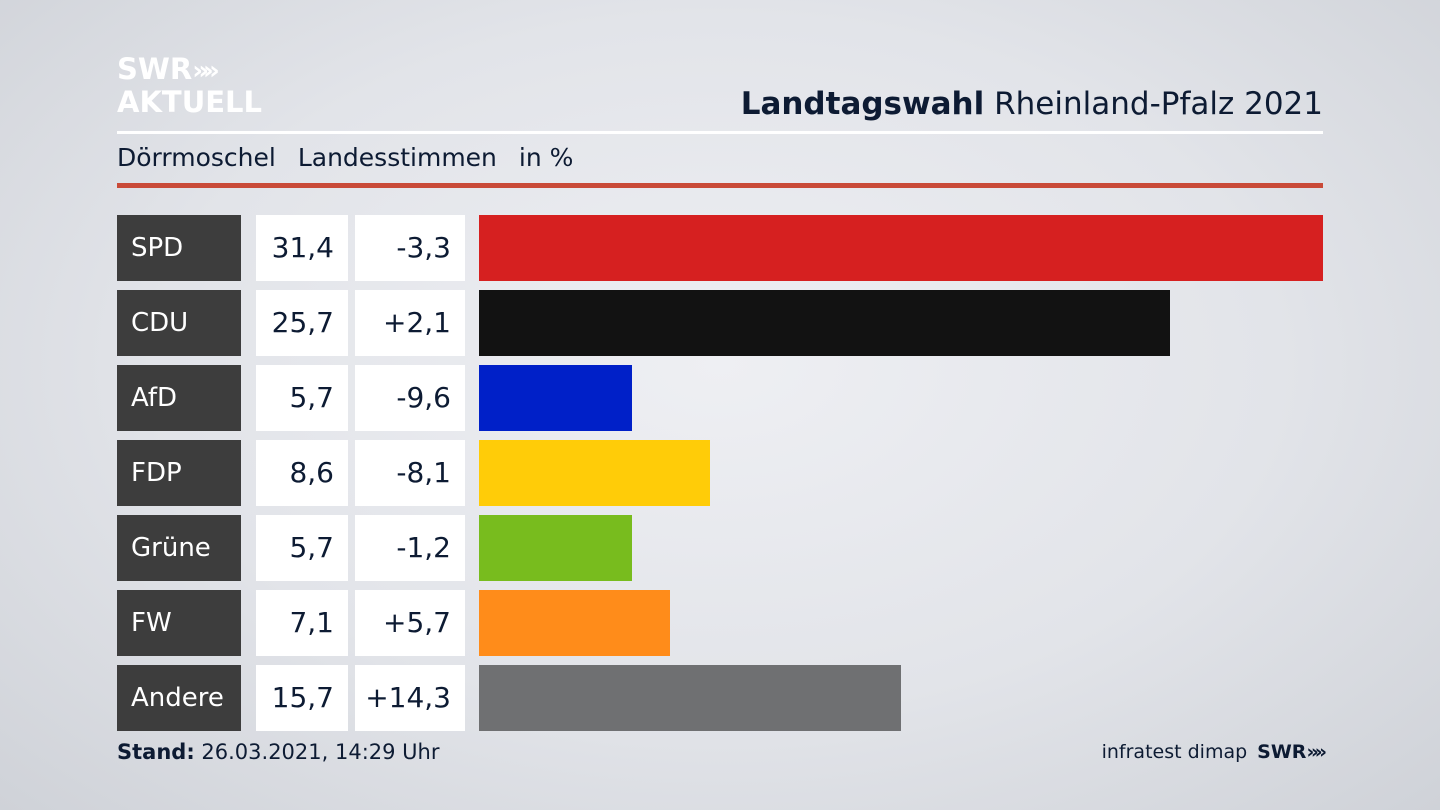  What do you see at coordinates (720, 185) in the screenshot?
I see `accent-divider` at bounding box center [720, 185].